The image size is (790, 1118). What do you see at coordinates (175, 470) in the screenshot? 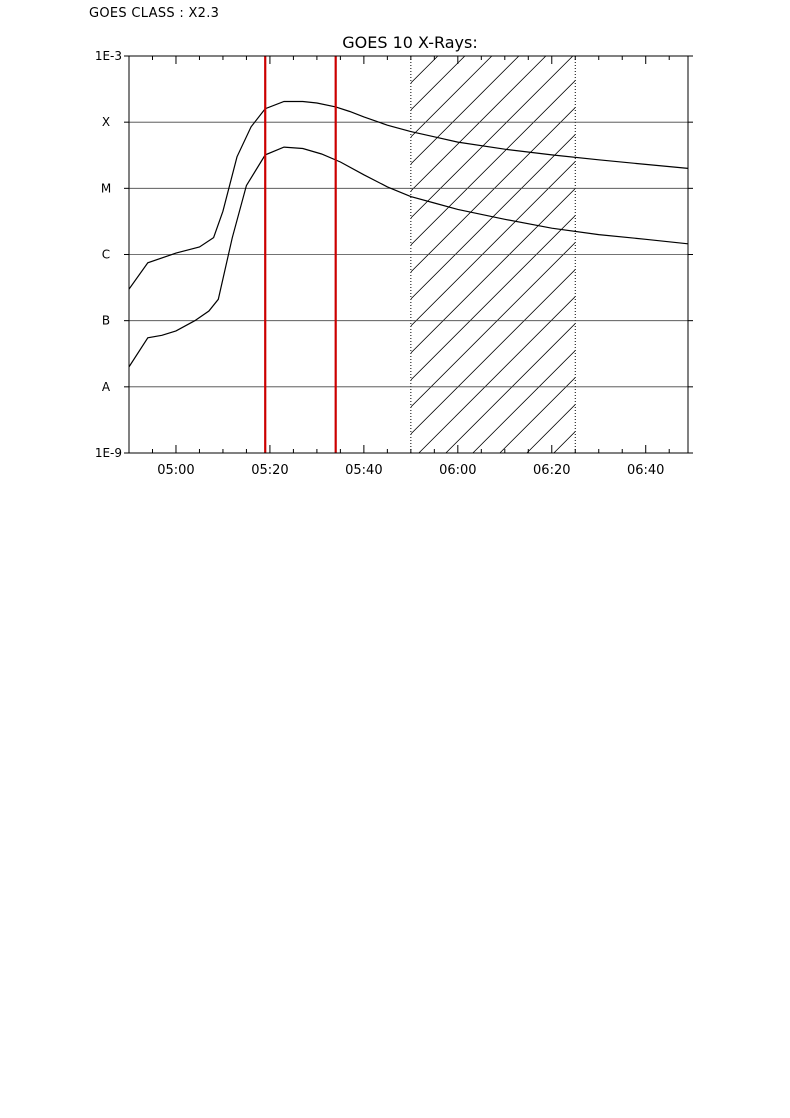
I see `x-tick-label: 05:00` at bounding box center [175, 470].